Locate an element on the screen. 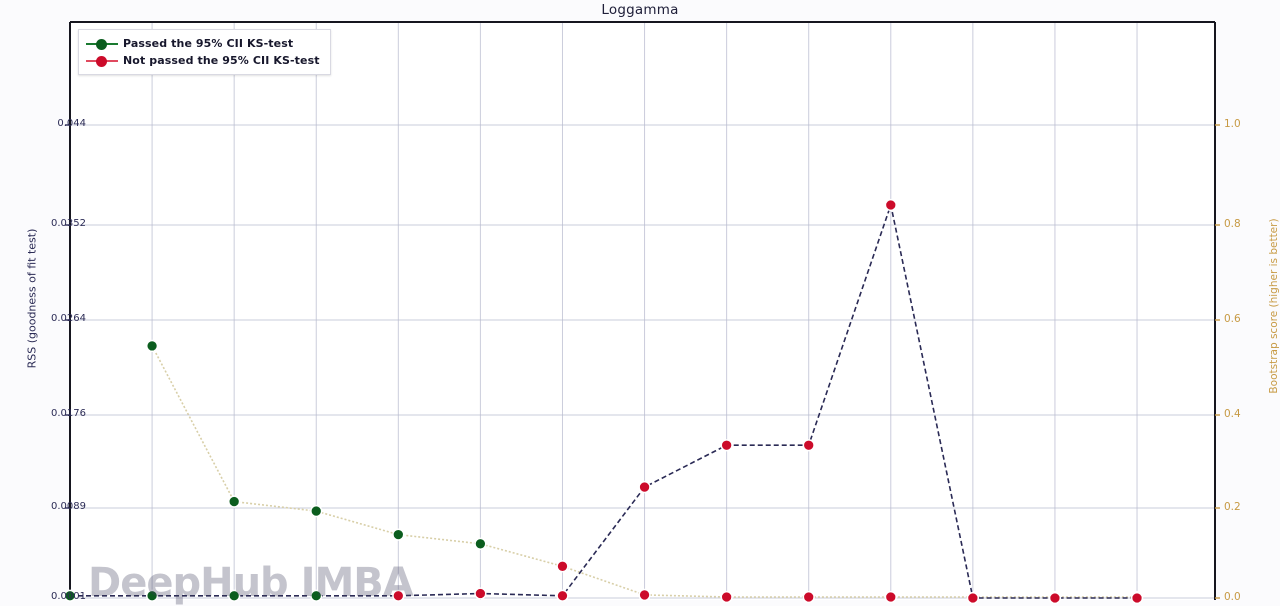 The width and height of the screenshot is (1280, 606). legend-label-passed: Passed the 95% CII KS-test is located at coordinates (208, 43).